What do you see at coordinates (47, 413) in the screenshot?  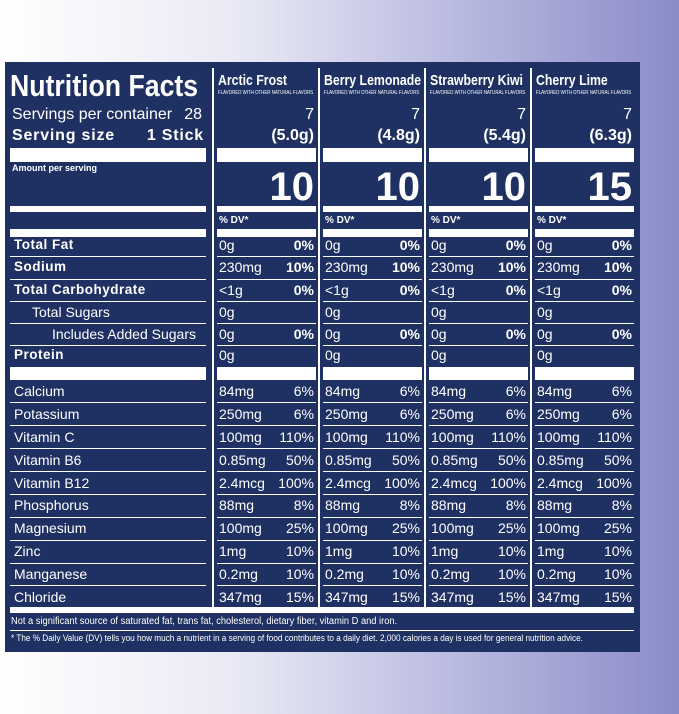 I see `nutrient-name: Potassium` at bounding box center [47, 413].